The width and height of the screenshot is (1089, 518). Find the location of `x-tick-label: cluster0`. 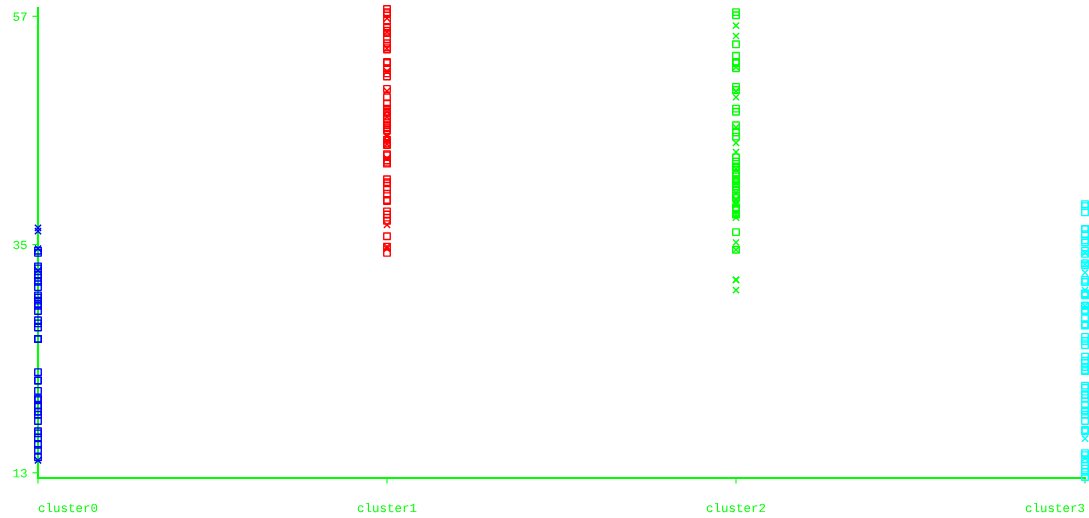

x-tick-label: cluster0 is located at coordinates (68, 508).